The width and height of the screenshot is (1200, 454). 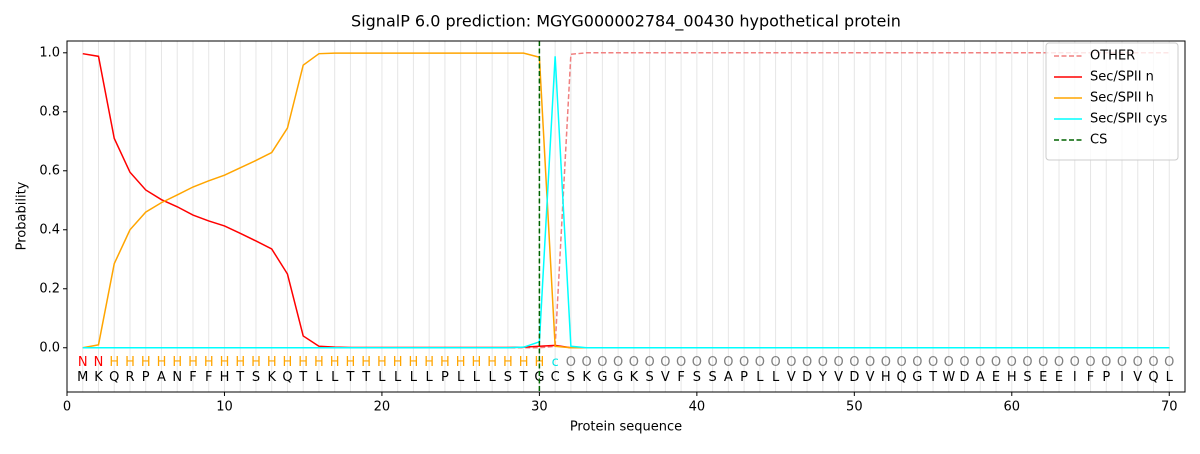 What do you see at coordinates (697, 407) in the screenshot?
I see `x-tick-label: 40` at bounding box center [697, 407].